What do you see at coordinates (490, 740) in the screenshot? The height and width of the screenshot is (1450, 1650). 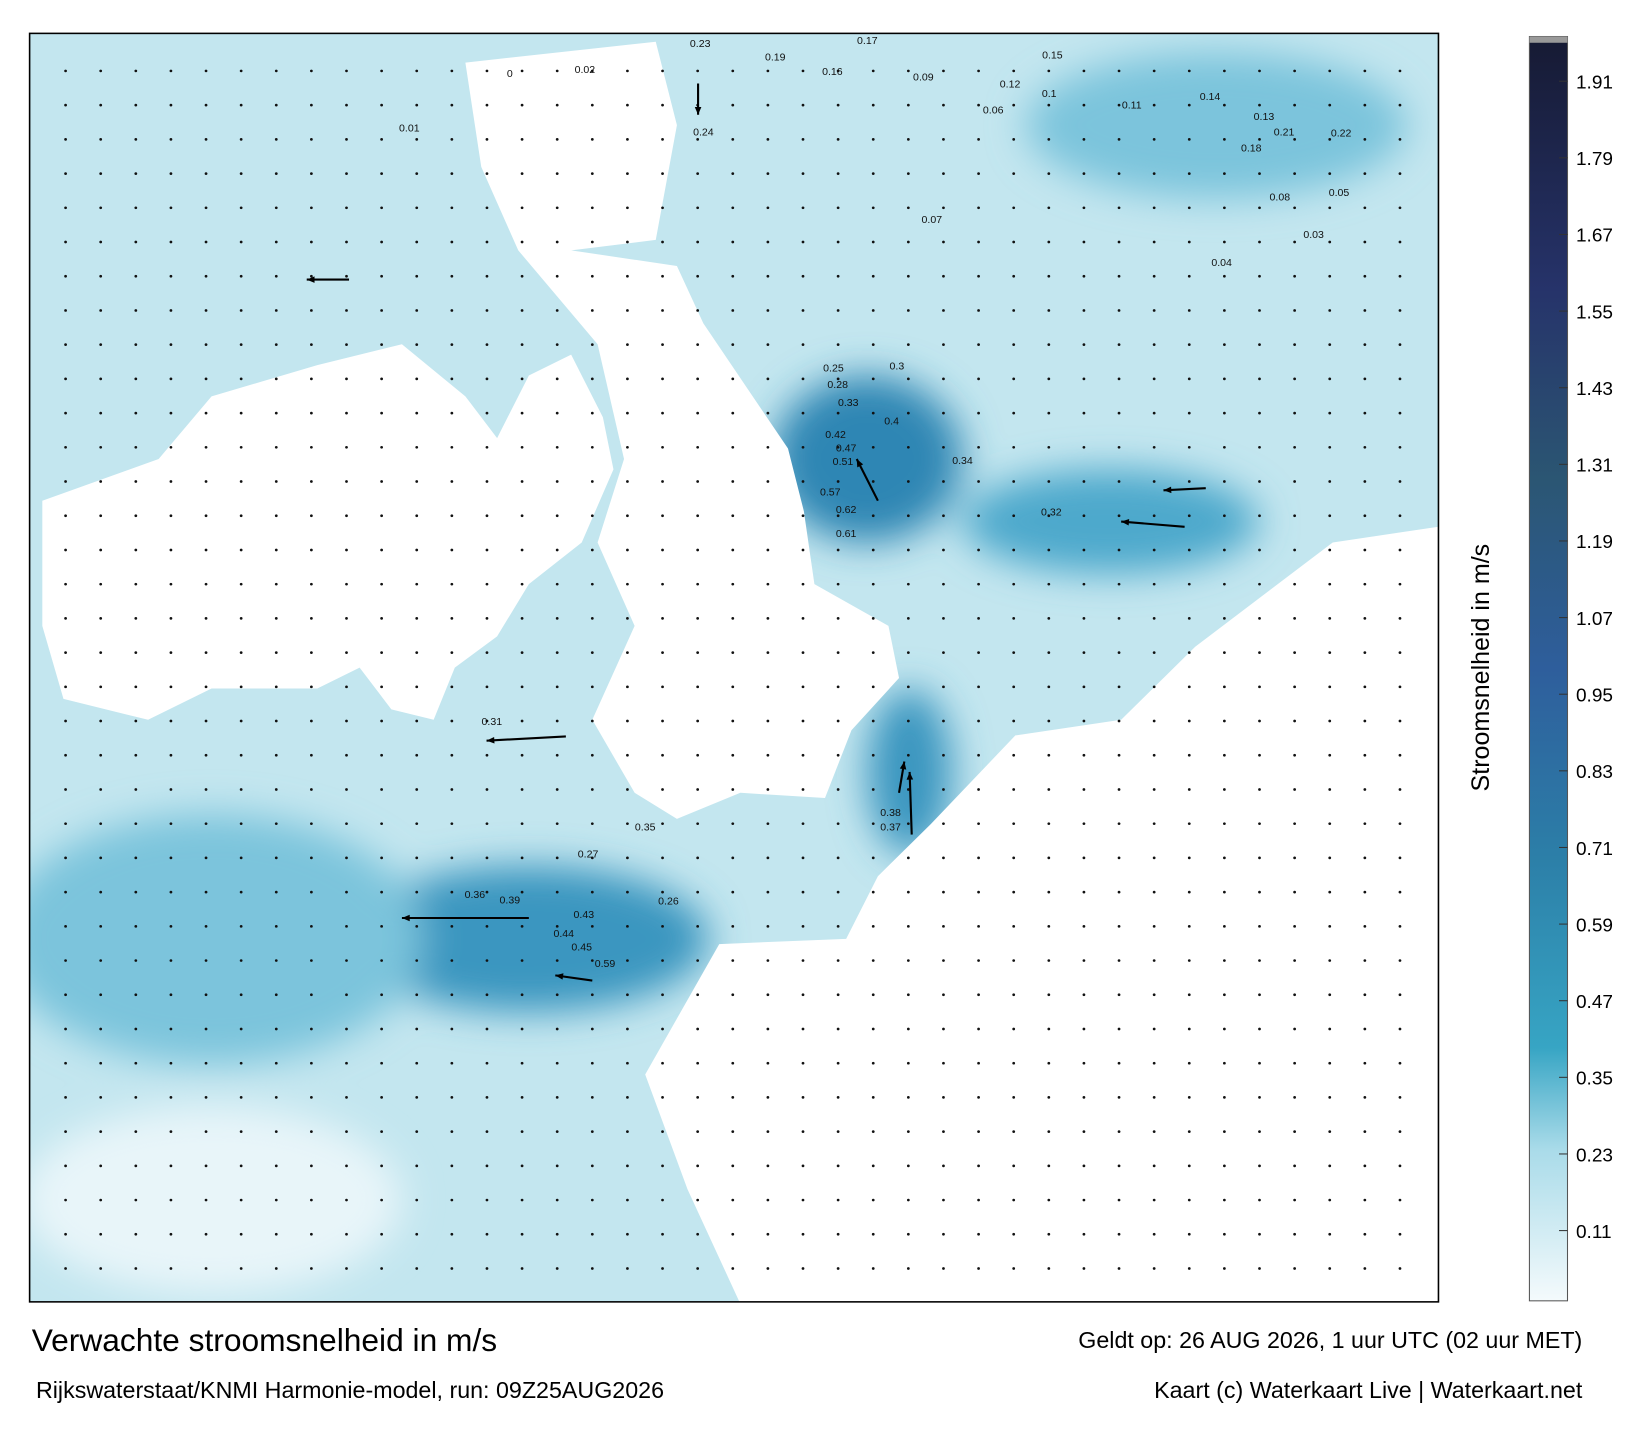 I see `arrow-head` at bounding box center [490, 740].